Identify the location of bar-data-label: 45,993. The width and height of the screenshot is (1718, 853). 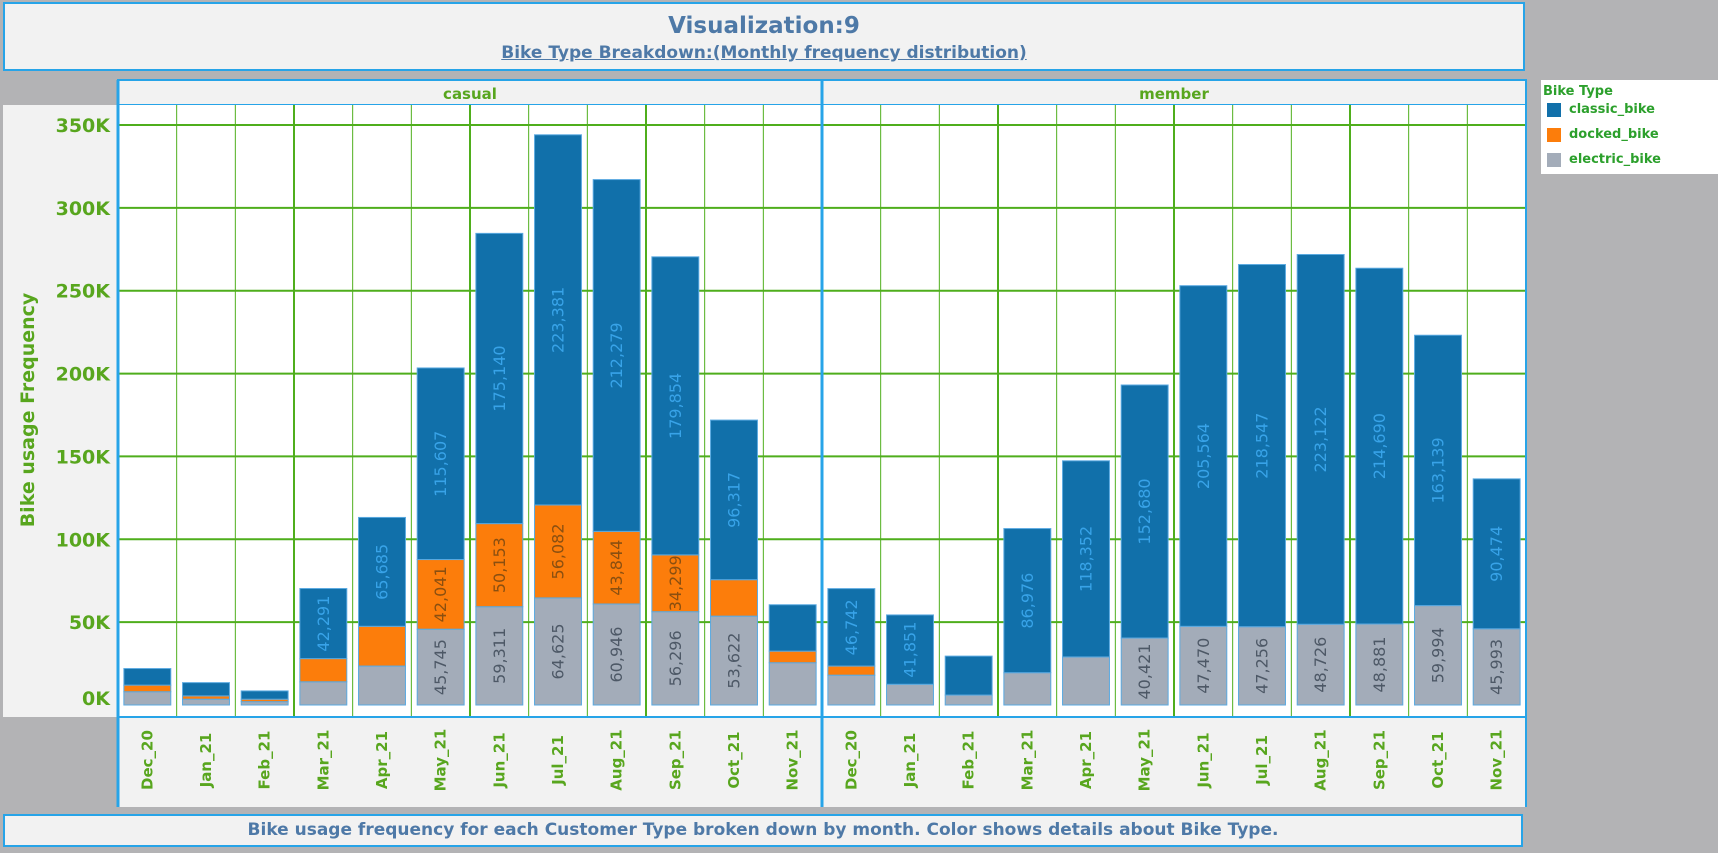
(1496, 667).